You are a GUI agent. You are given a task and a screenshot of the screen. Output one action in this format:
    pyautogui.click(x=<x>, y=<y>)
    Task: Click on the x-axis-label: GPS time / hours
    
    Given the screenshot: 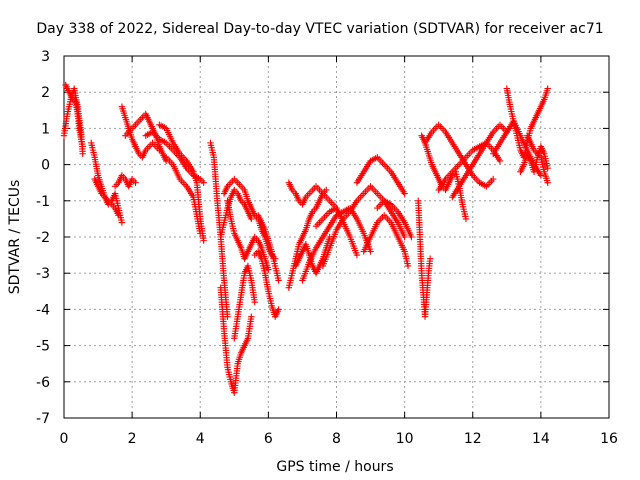 What is the action you would take?
    pyautogui.click(x=334, y=467)
    